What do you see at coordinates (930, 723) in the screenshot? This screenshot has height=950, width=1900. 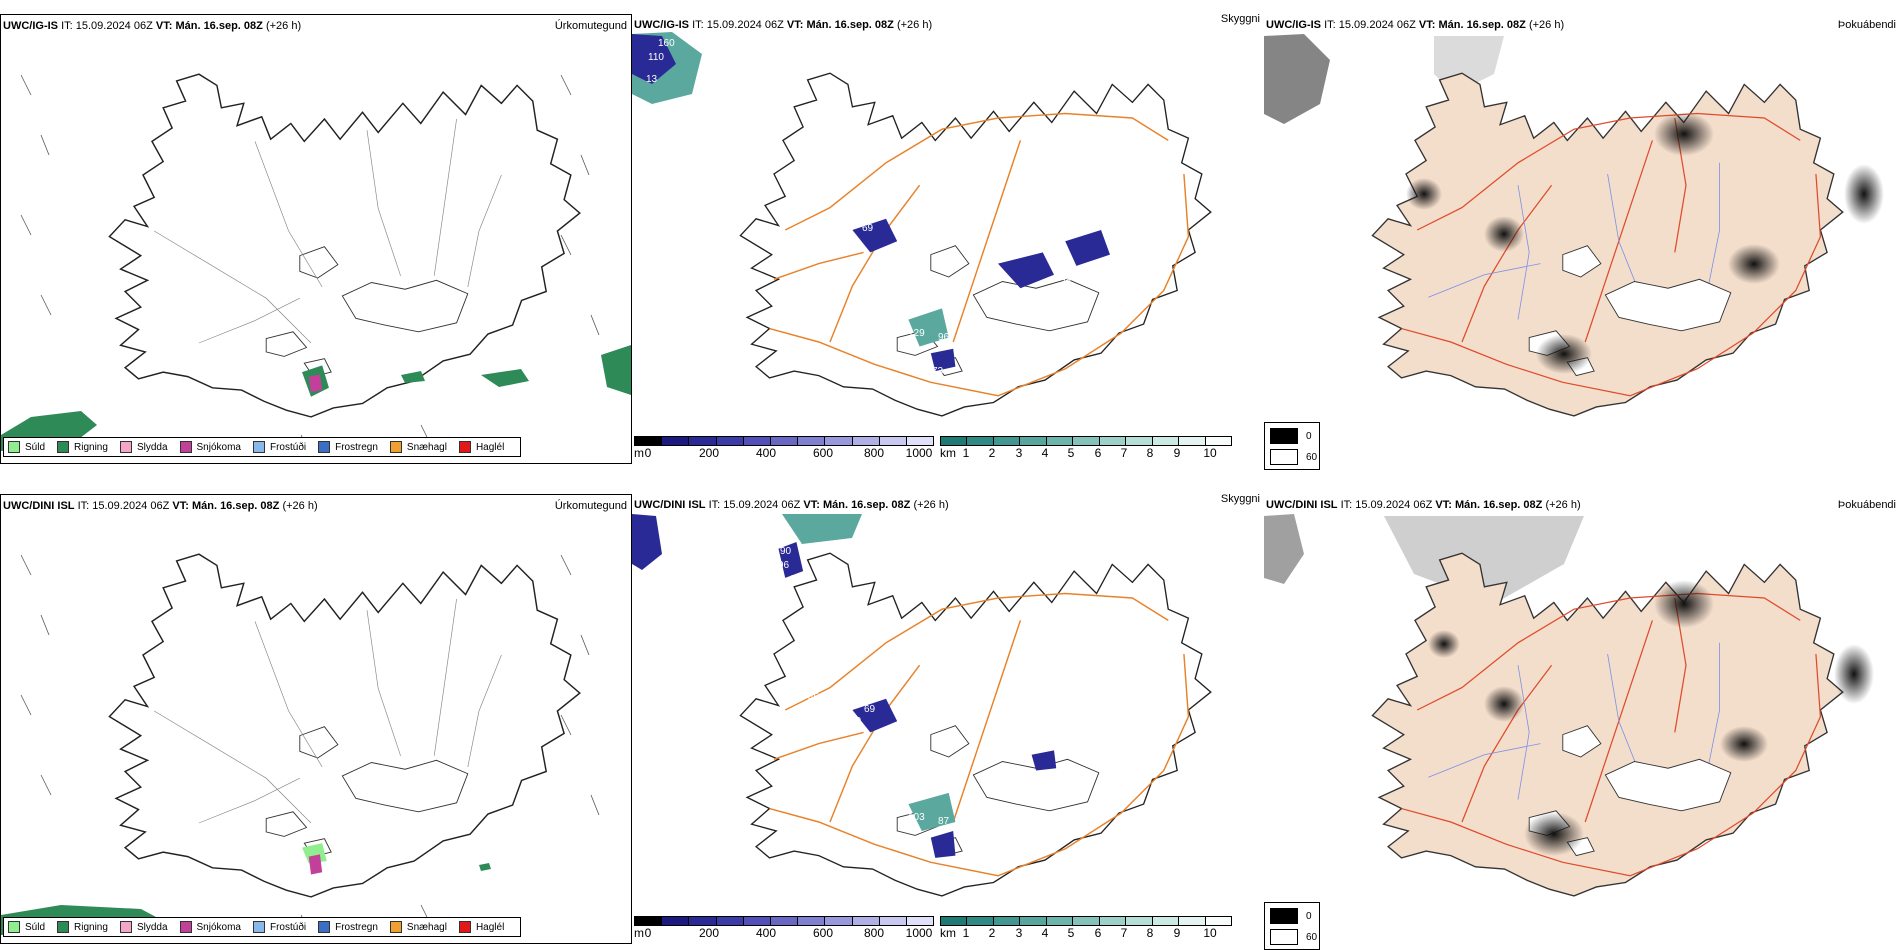 I see `cloud-label: 12` at bounding box center [930, 723].